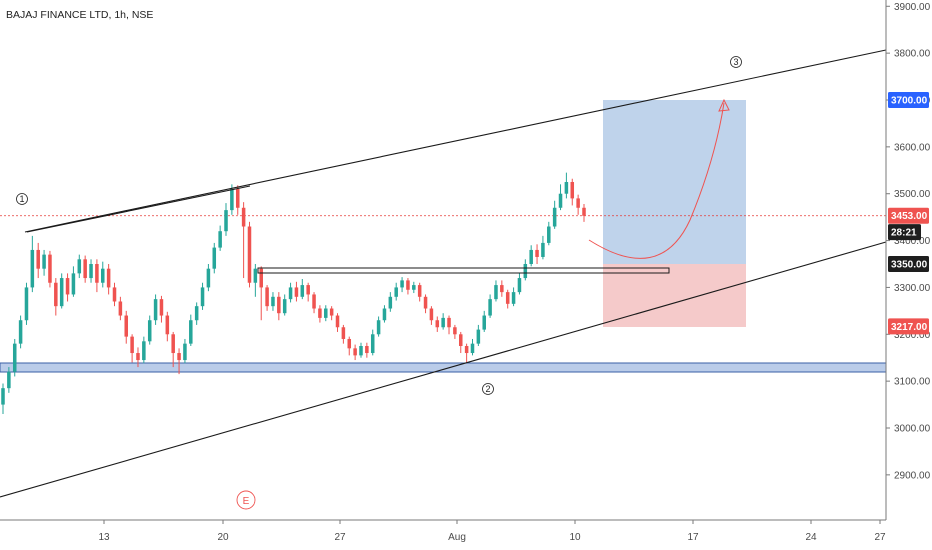  What do you see at coordinates (575, 537) in the screenshot?
I see `time-tick-label: 10` at bounding box center [575, 537].